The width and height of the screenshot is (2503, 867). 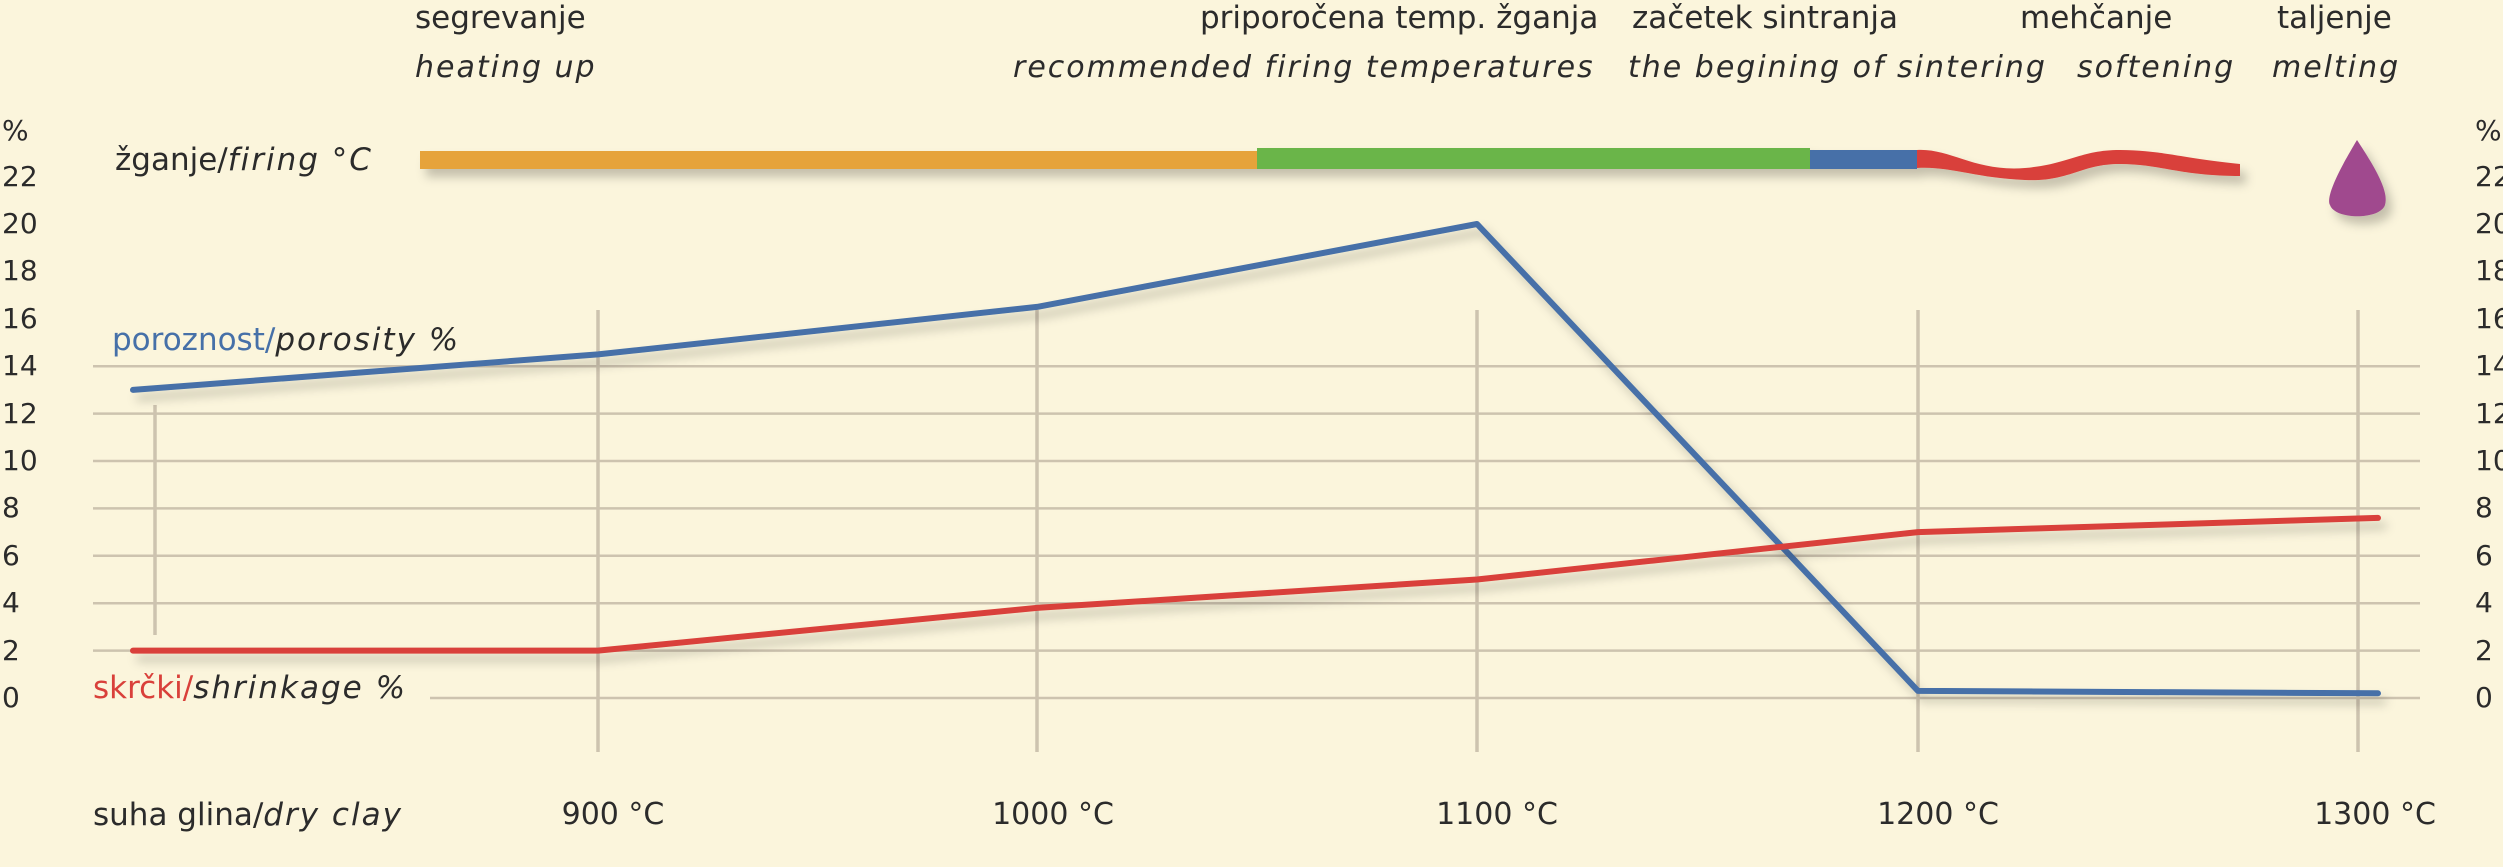 What do you see at coordinates (2489, 271) in the screenshot?
I see `y-tick-right-18: 18` at bounding box center [2489, 271].